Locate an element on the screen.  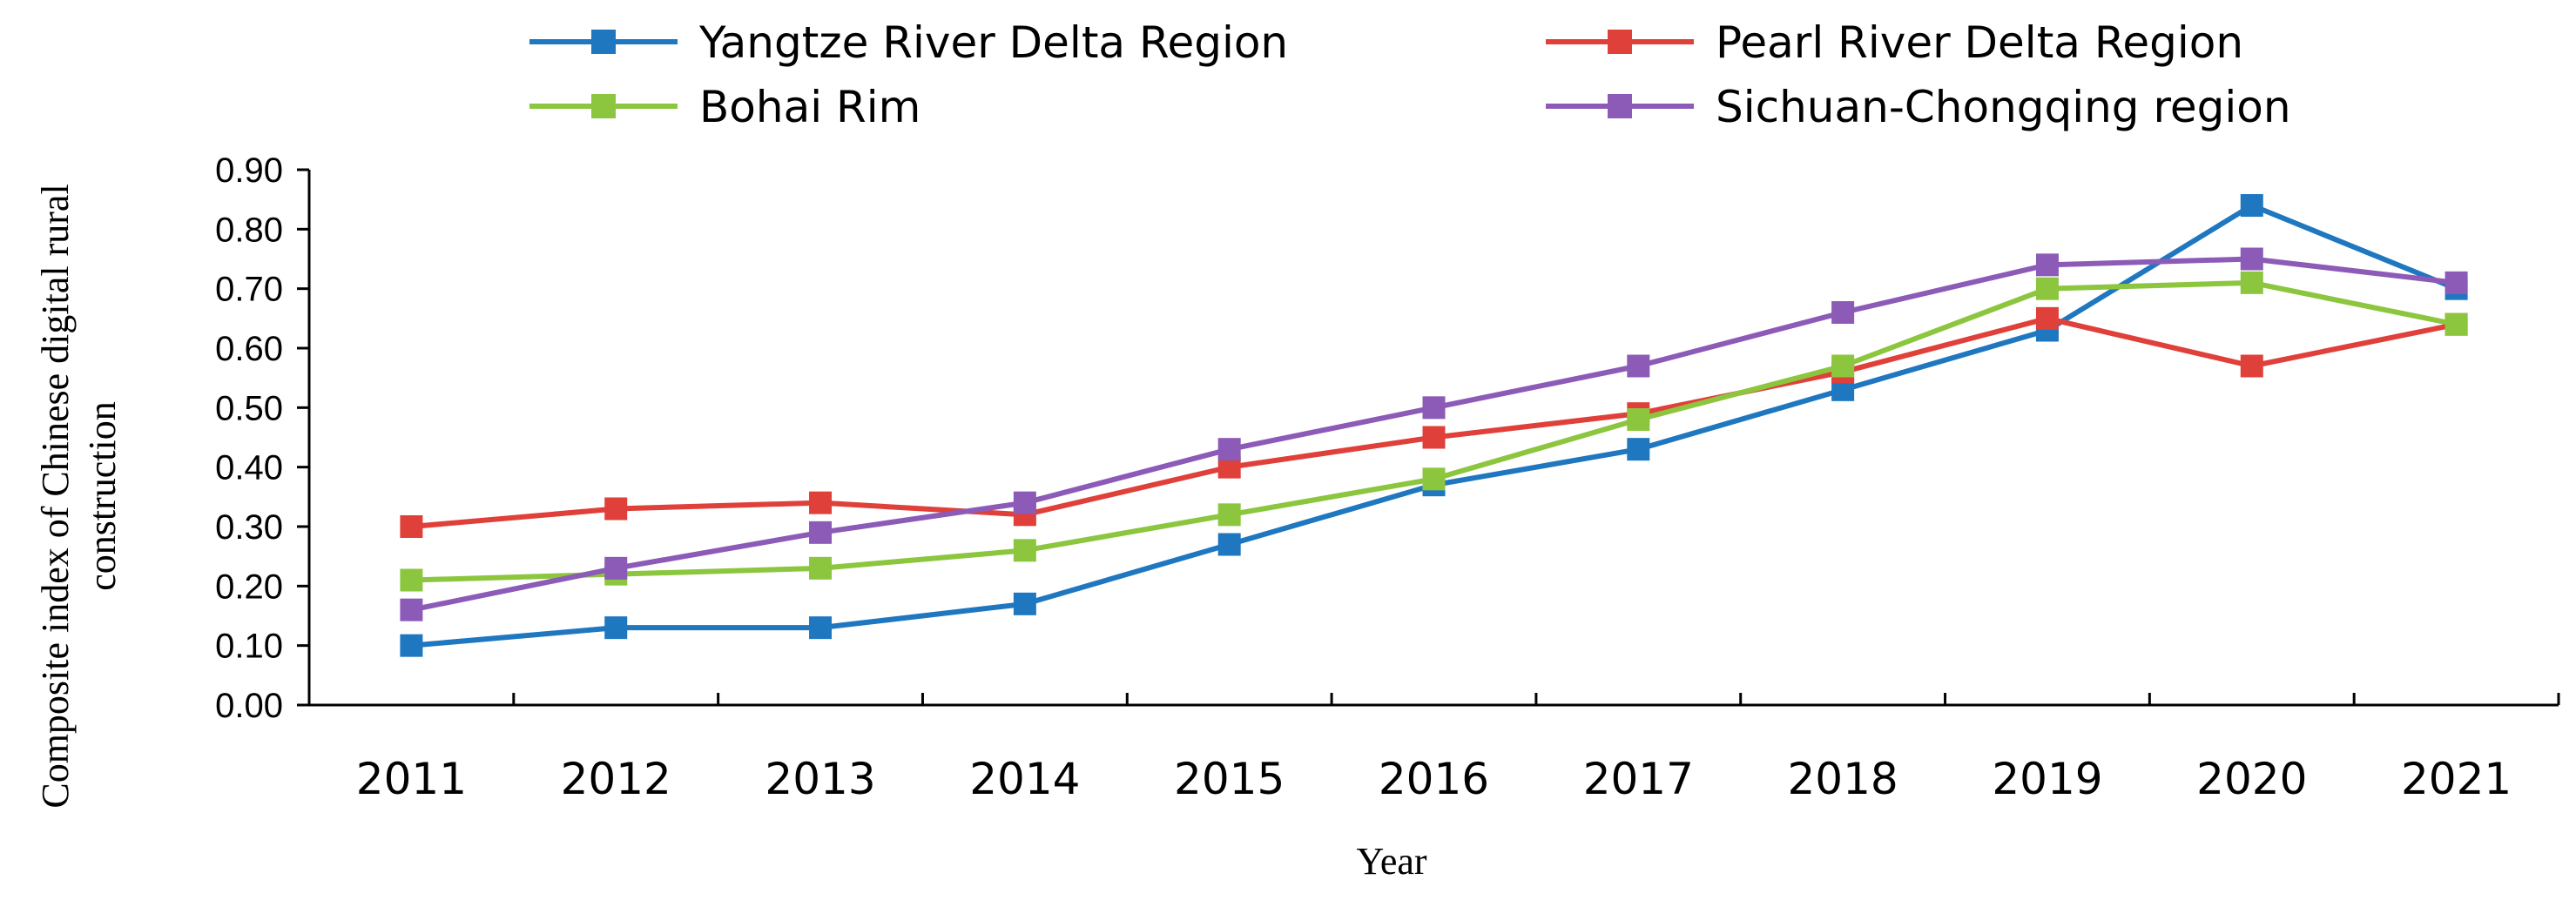
y-tick-label: 0.00 is located at coordinates (249, 706).